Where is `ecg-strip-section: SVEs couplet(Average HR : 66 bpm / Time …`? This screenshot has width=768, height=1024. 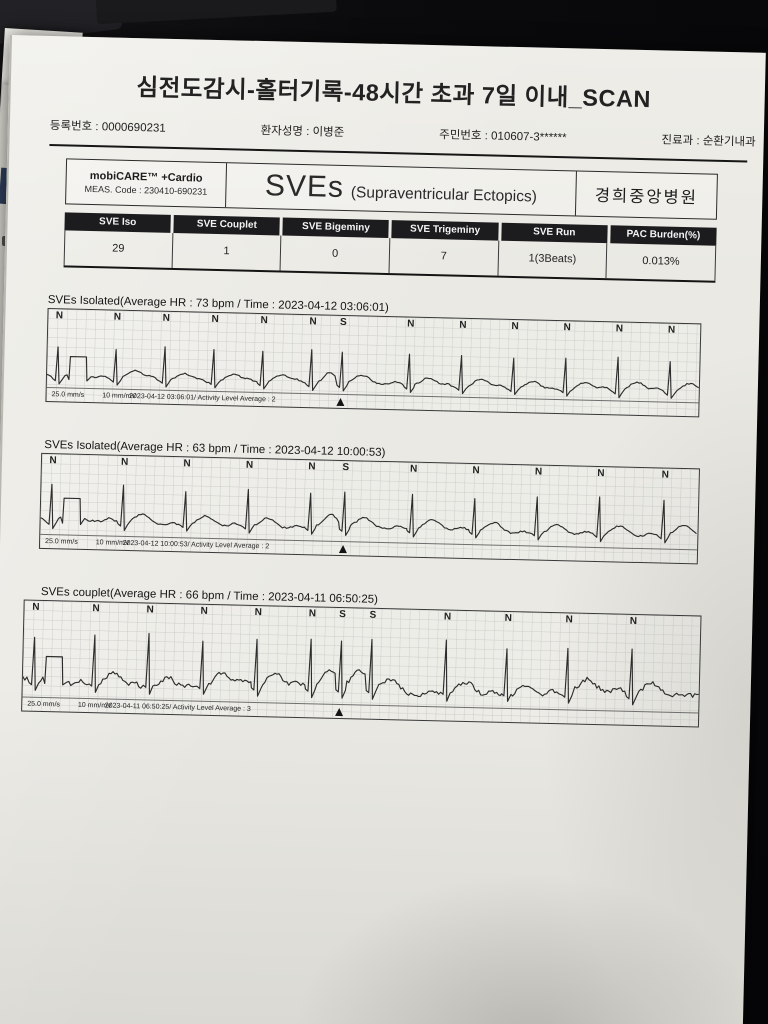 ecg-strip-section: SVEs couplet(Average HR : 66 bpm / Time … is located at coordinates (372, 657).